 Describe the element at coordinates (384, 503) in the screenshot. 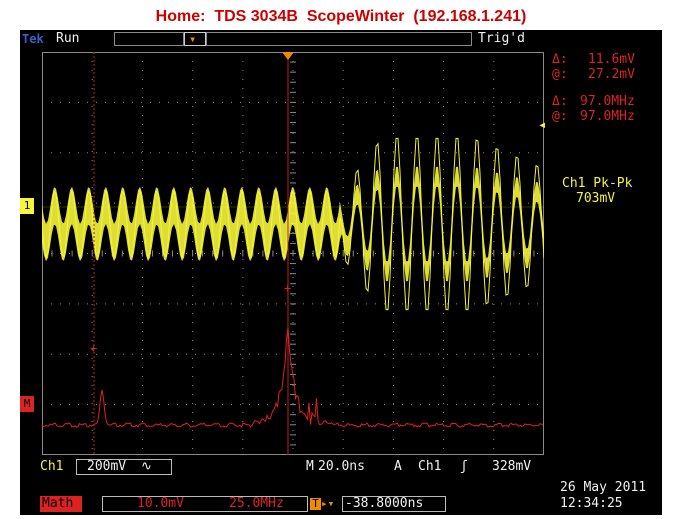

I see `trigger-offset: -38.8000ns` at that location.